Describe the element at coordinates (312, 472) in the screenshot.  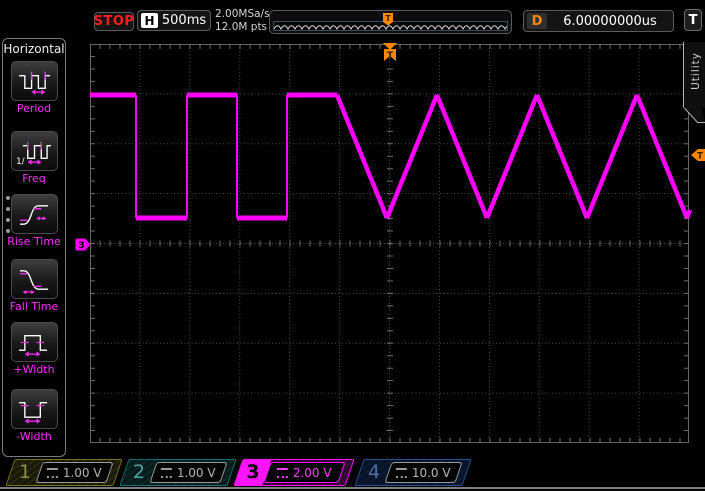
I see `channel-3-scale: 2.00 V` at that location.